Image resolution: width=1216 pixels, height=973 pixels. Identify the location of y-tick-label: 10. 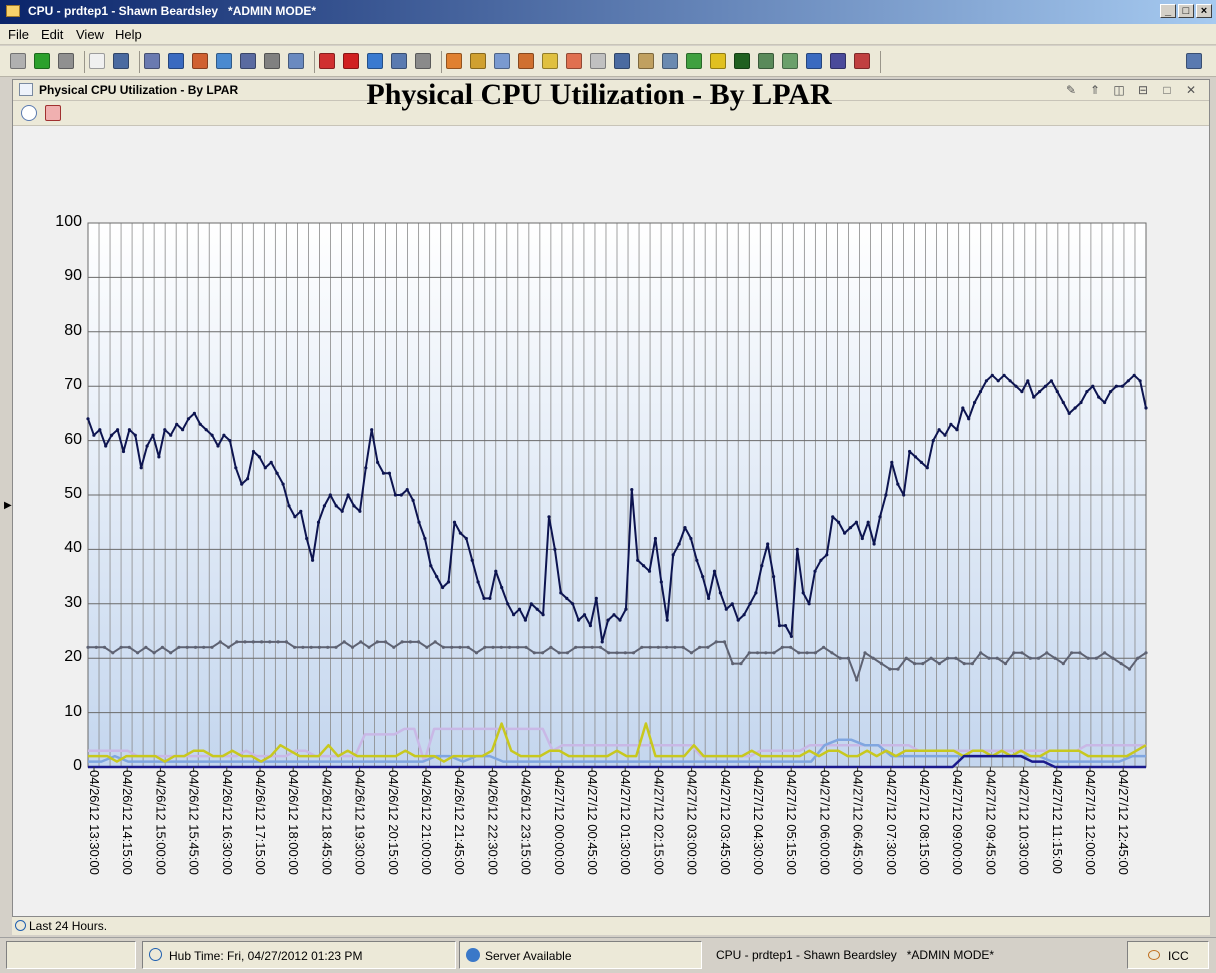
(73, 711).